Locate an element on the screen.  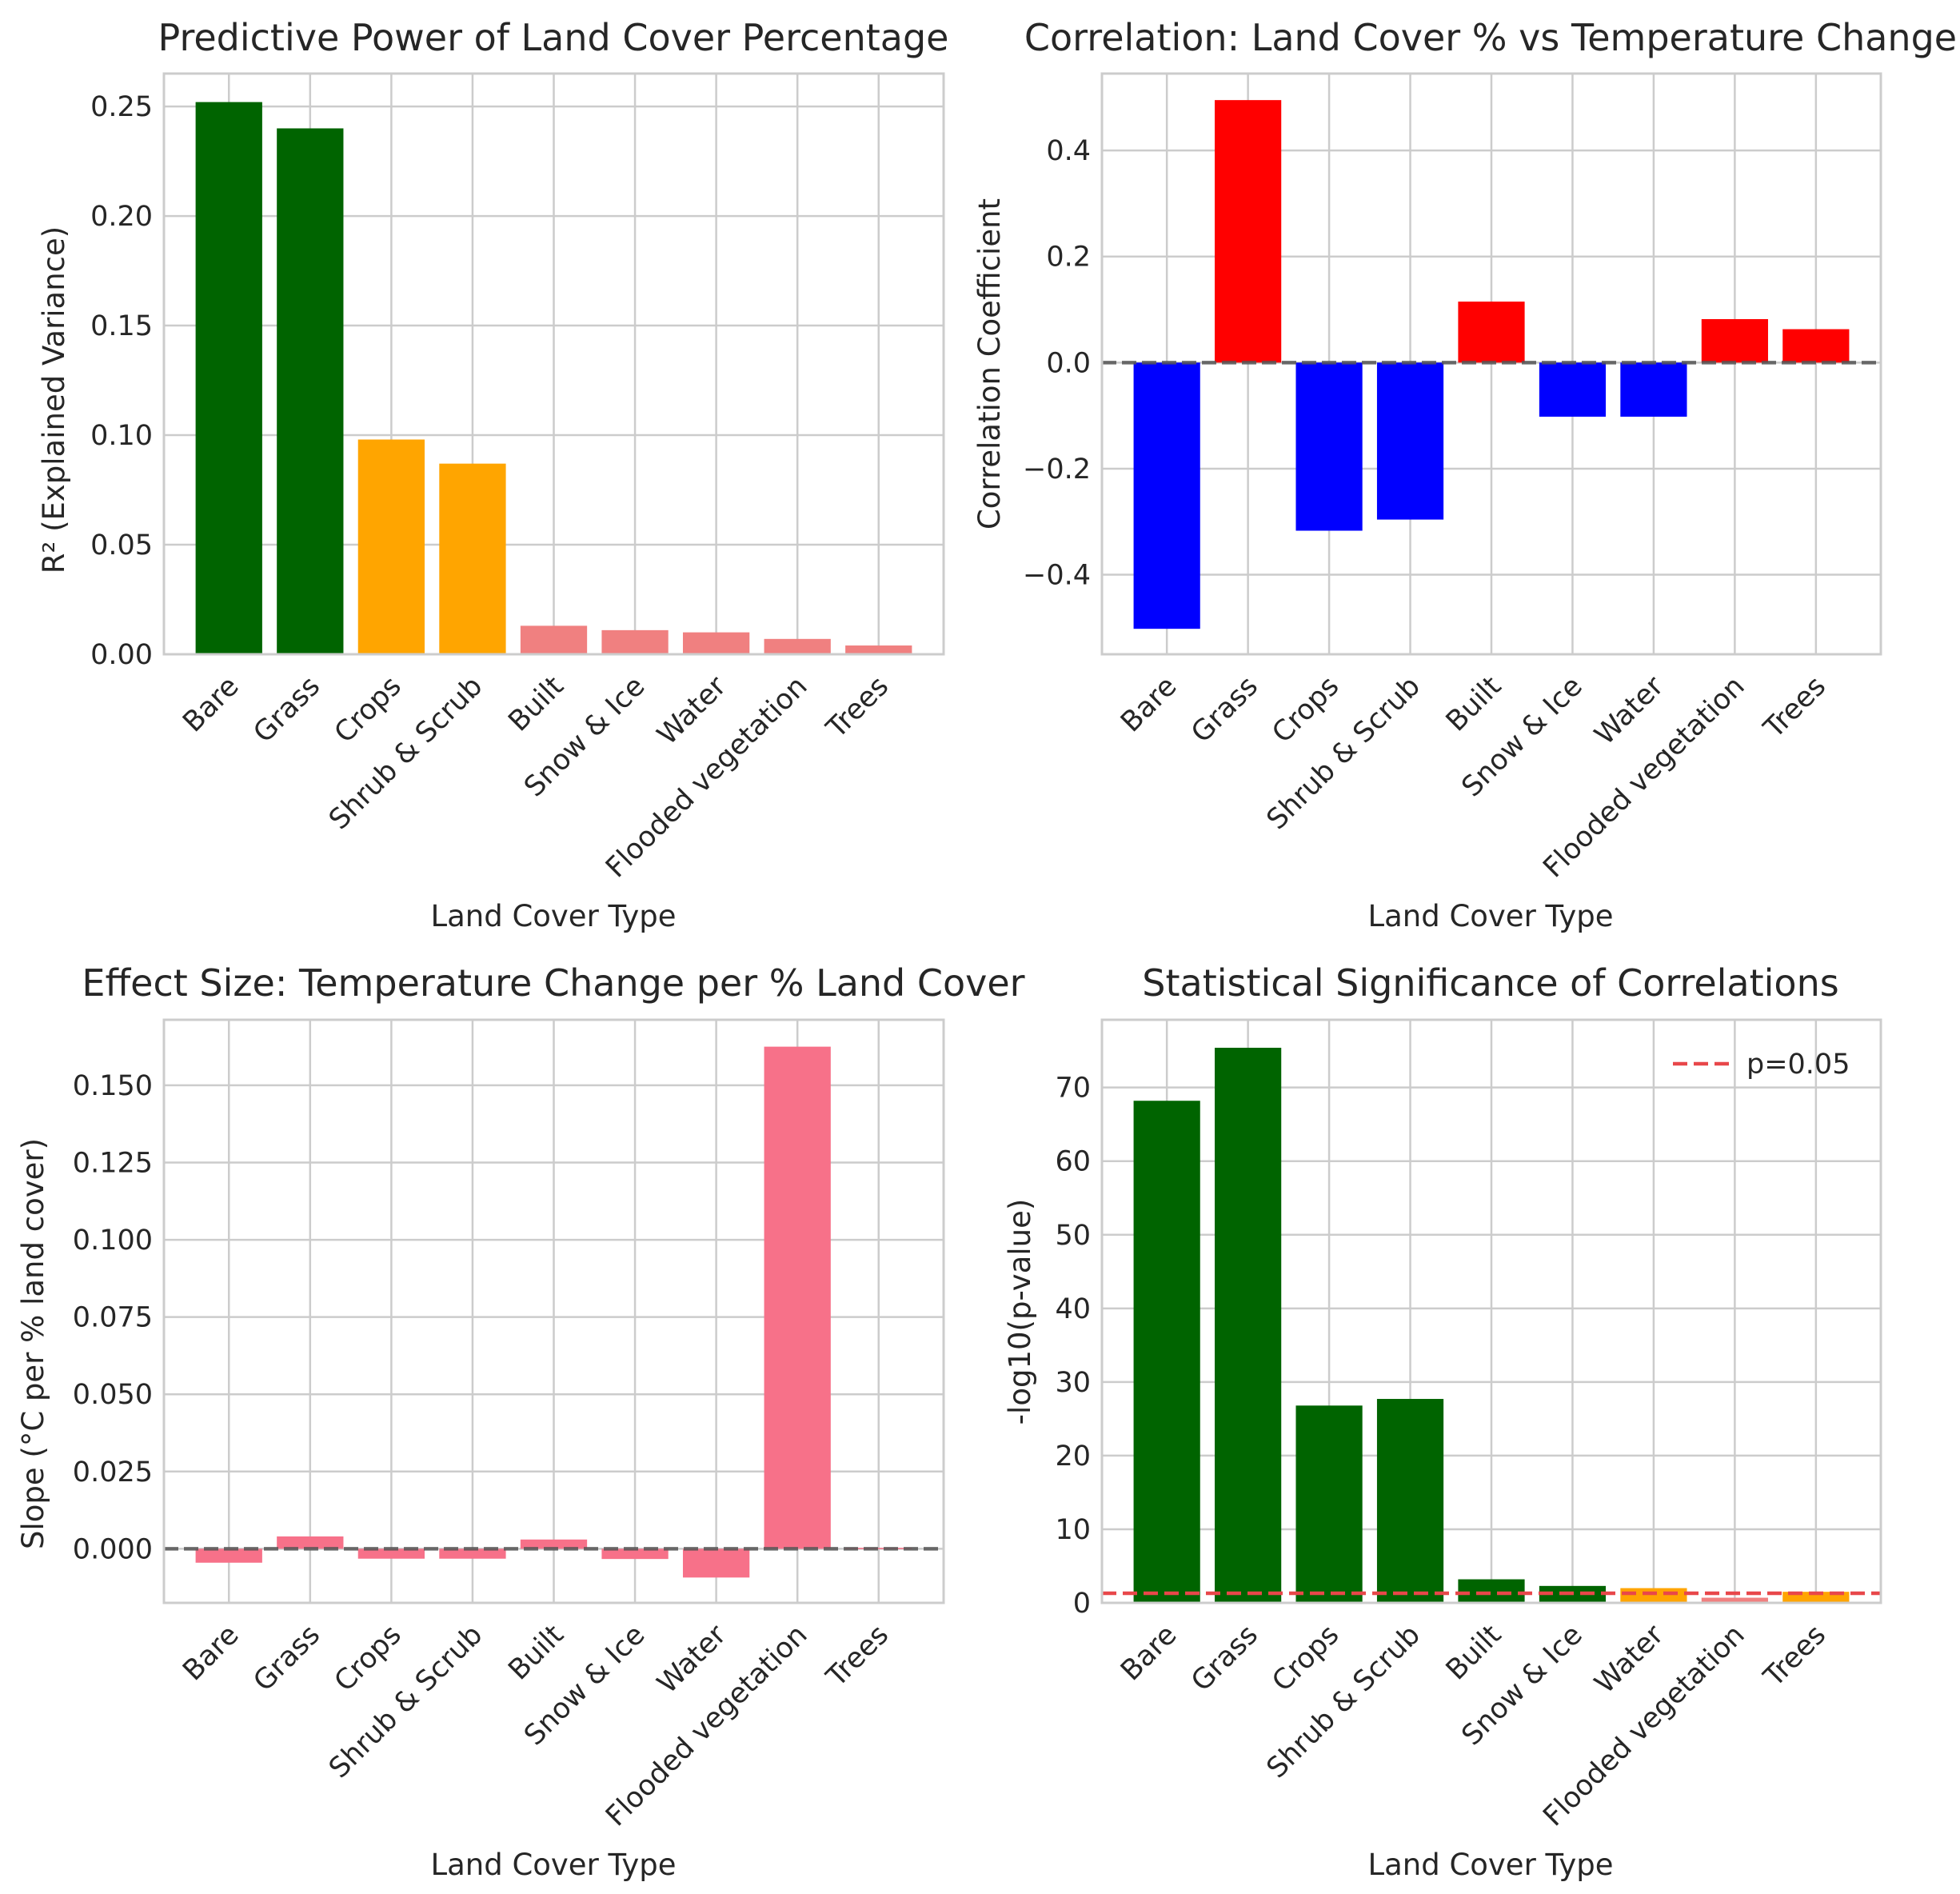
r2-y-tick-label: 0.10 is located at coordinates (122, 436).